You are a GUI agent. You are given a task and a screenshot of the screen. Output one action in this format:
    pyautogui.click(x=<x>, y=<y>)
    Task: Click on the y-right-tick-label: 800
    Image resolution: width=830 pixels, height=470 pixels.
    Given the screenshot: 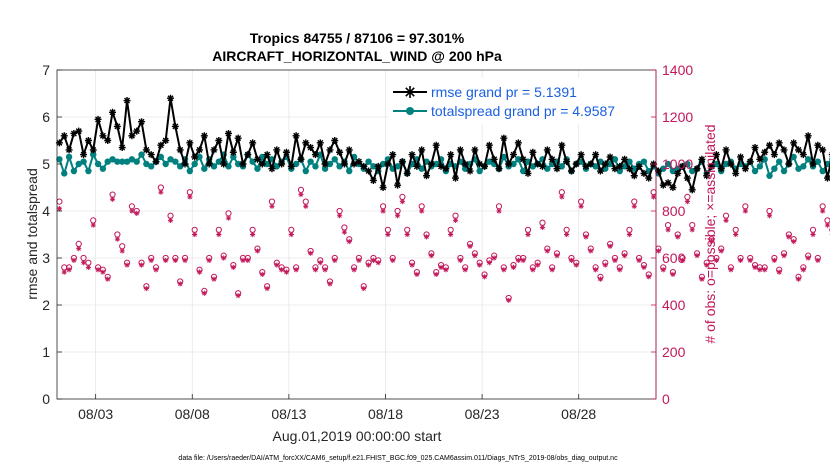 What is the action you would take?
    pyautogui.click(x=674, y=211)
    